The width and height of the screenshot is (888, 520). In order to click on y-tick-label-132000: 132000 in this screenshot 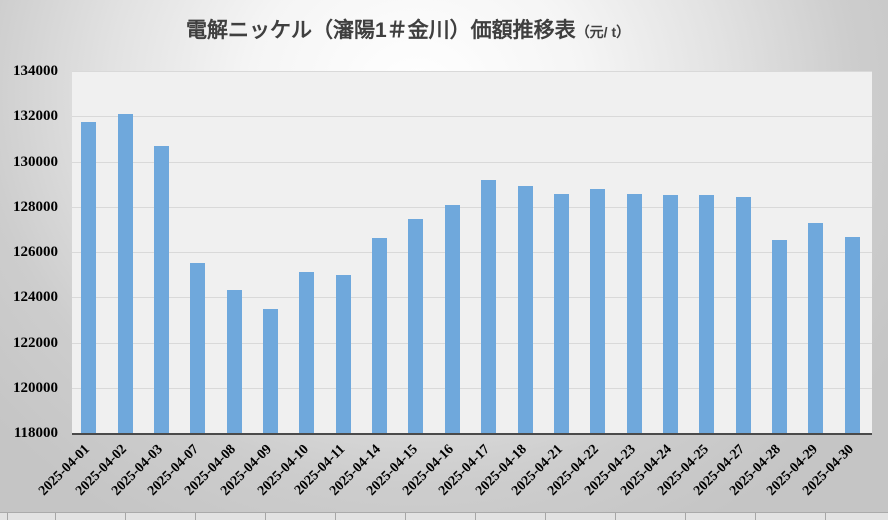, I will do `click(35, 116)`.